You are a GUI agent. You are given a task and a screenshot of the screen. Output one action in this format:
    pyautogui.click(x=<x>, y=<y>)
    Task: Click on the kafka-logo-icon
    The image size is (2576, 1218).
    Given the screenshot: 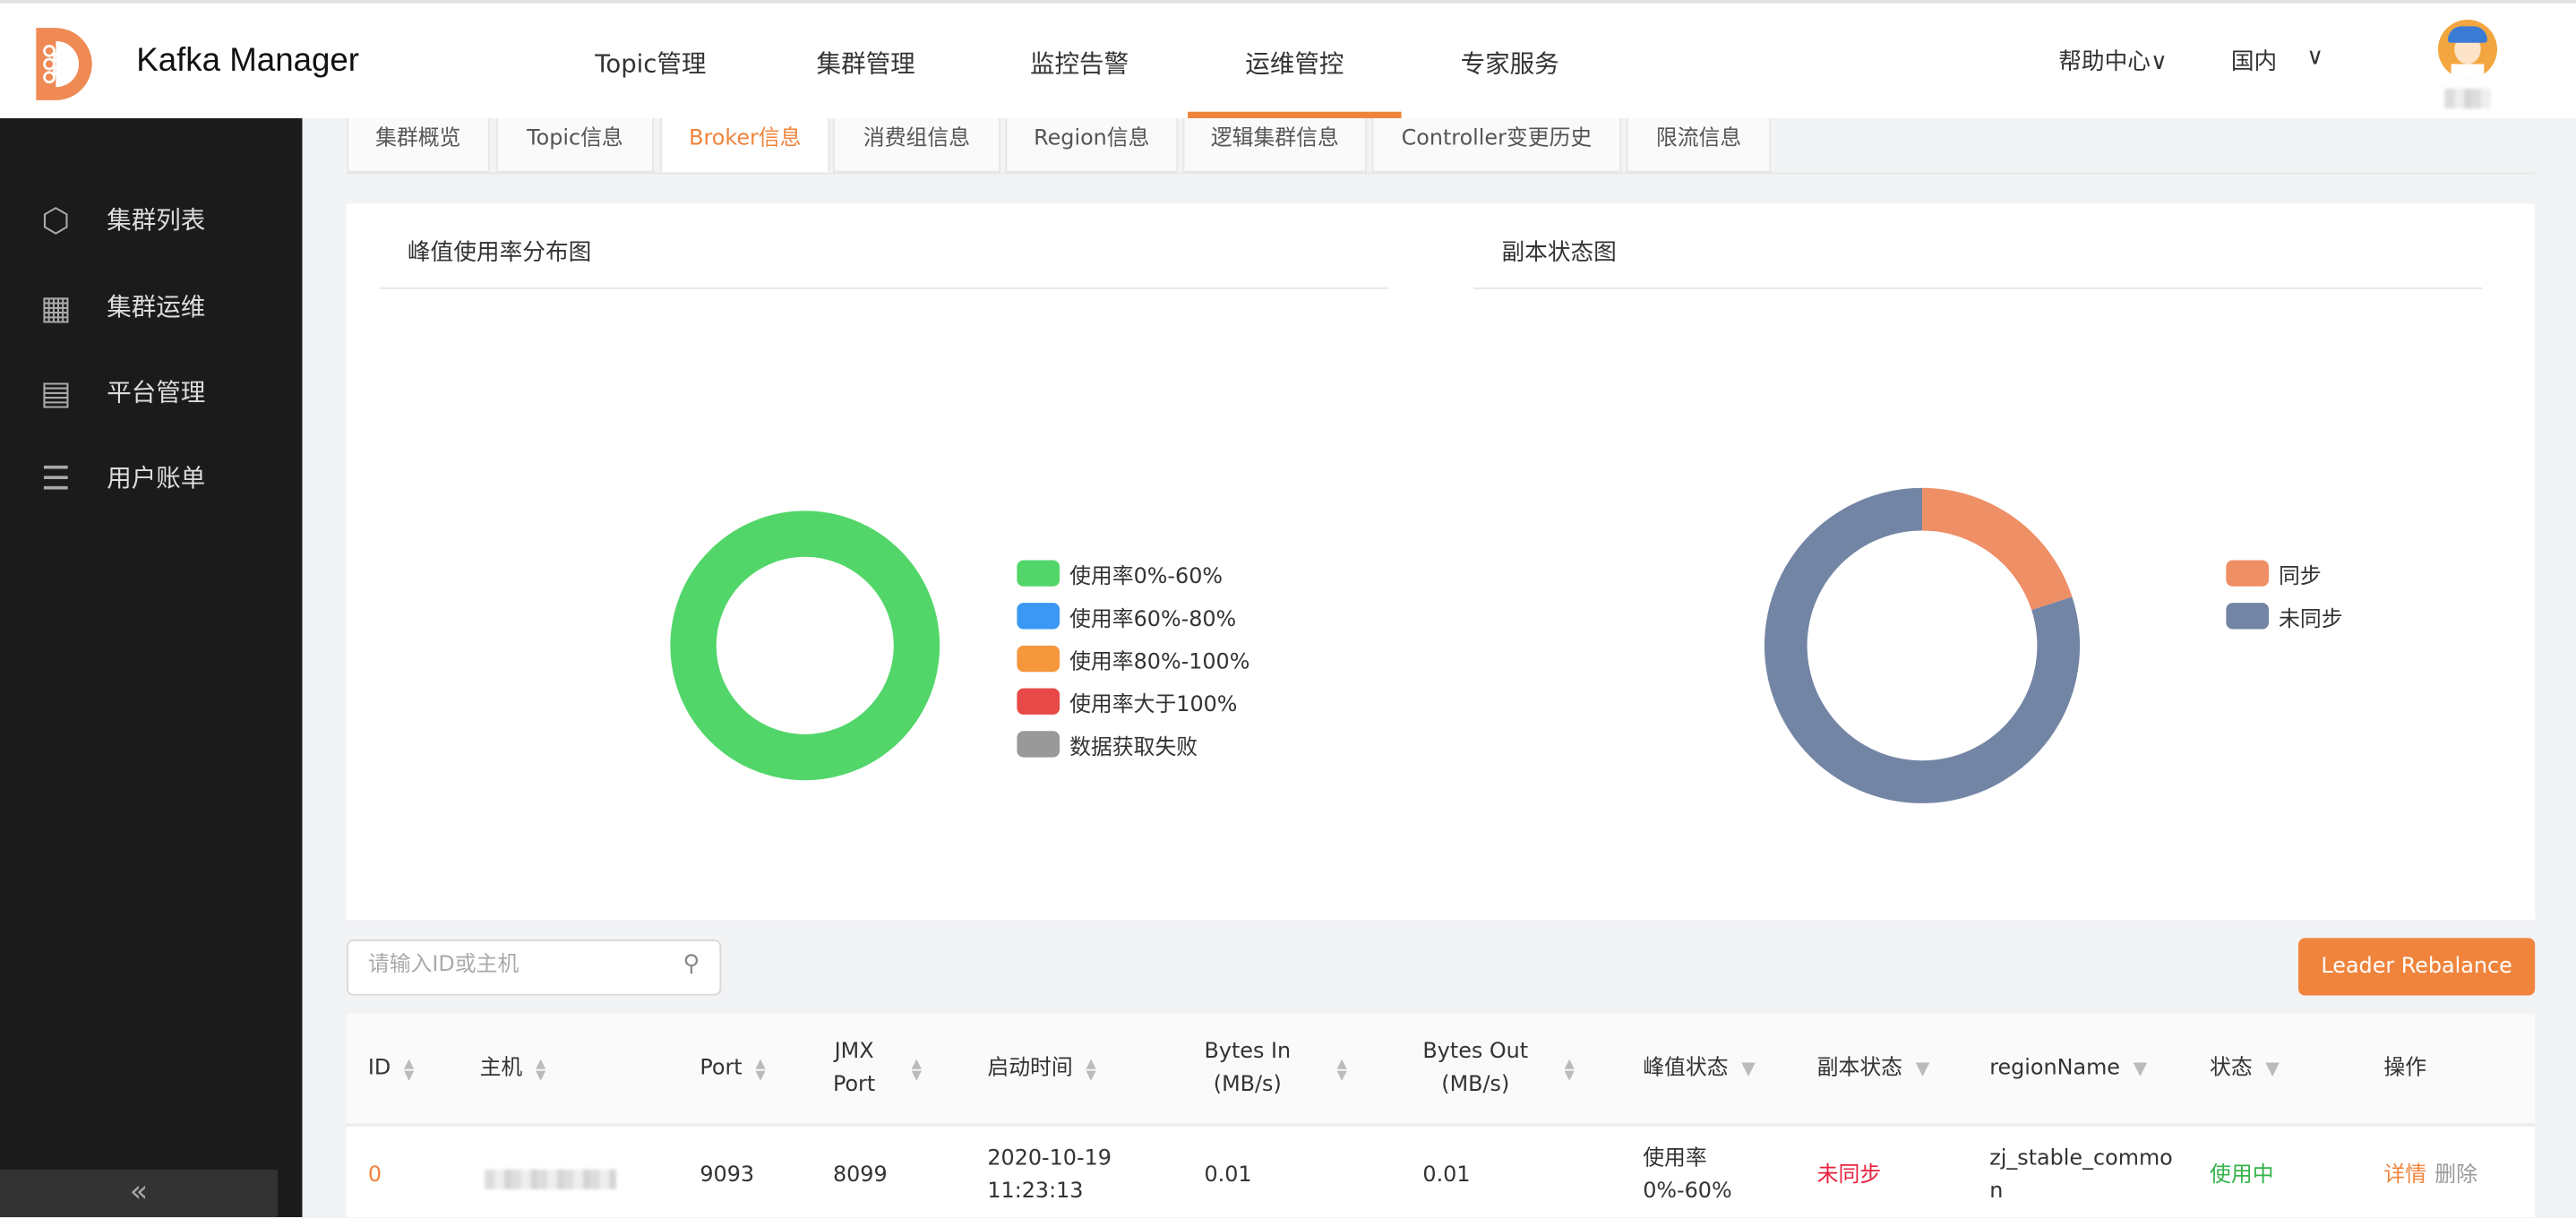 What is the action you would take?
    pyautogui.click(x=64, y=64)
    